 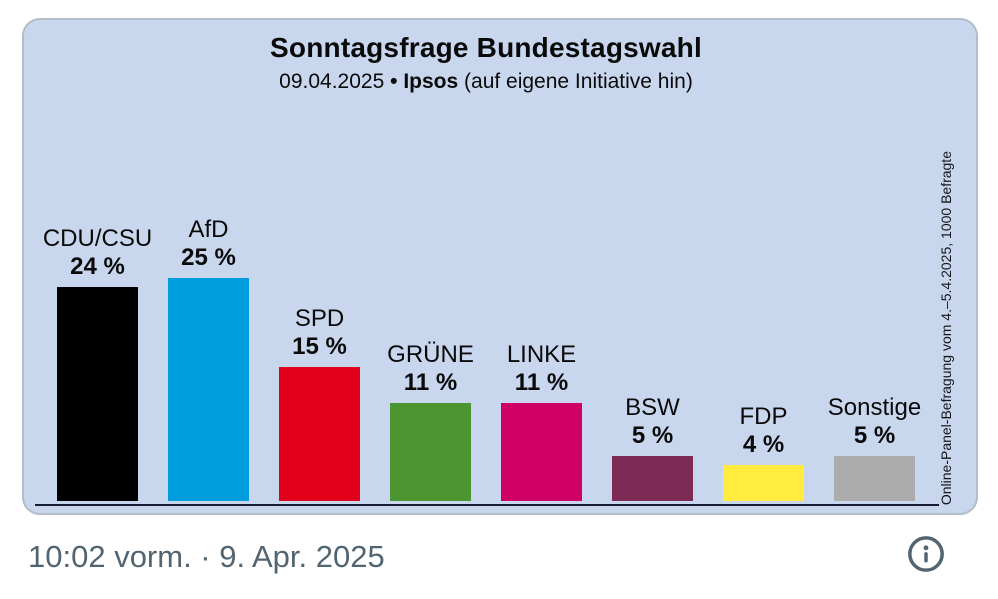 I want to click on info-button, so click(x=926, y=554).